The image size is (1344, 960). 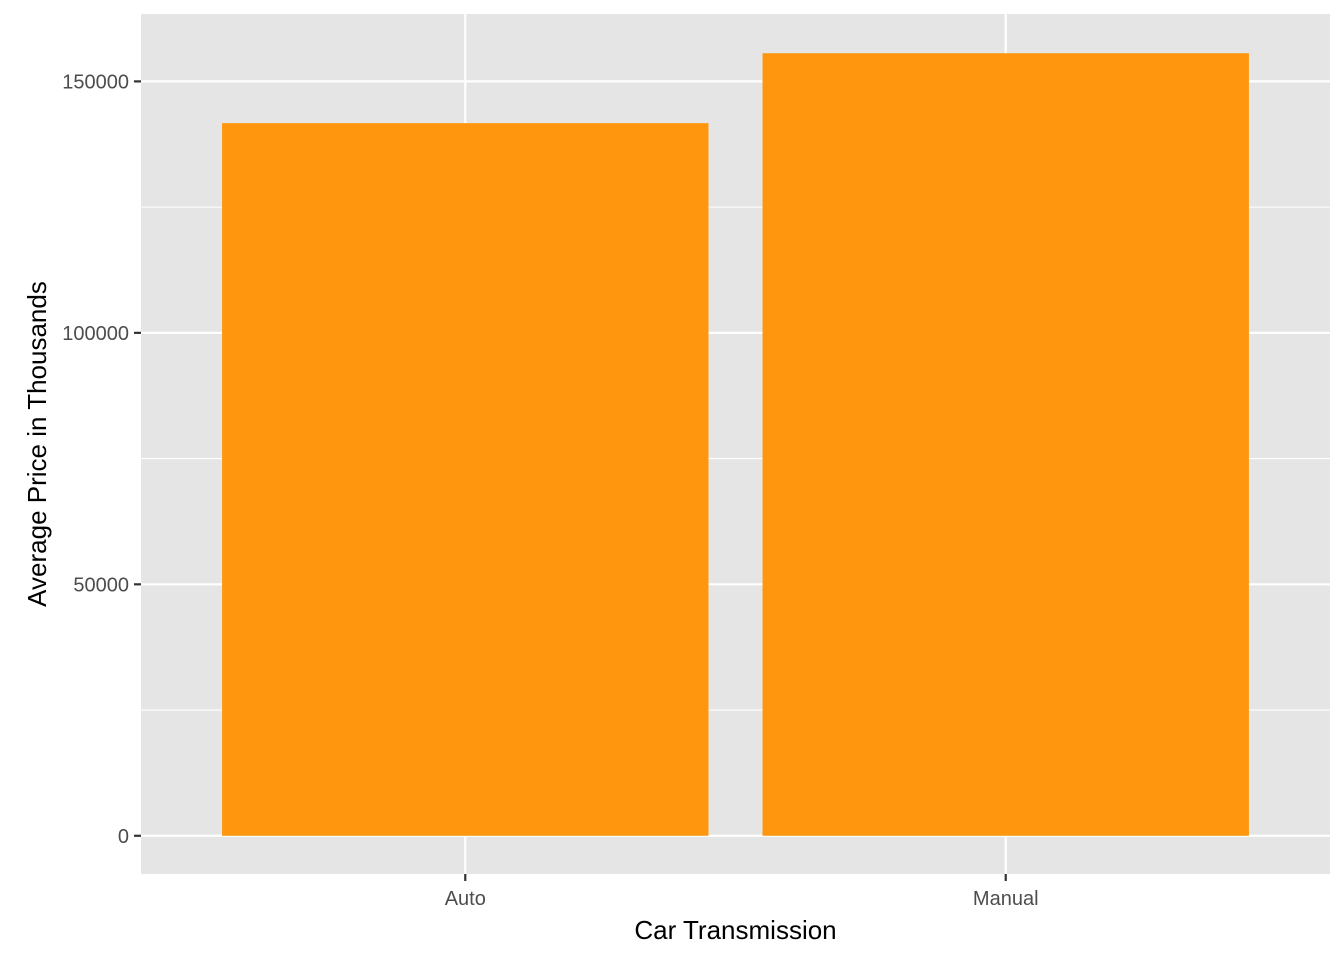 I want to click on x-axis-title: Car Transmission, so click(x=735, y=930).